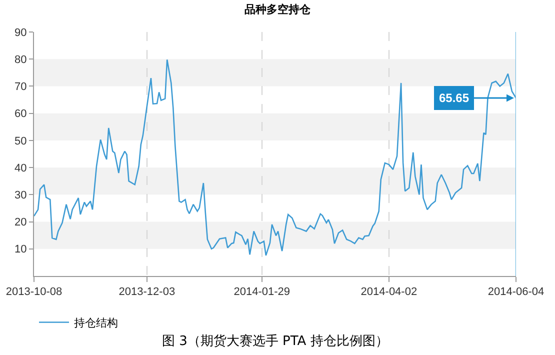  What do you see at coordinates (20, 250) in the screenshot?
I see `y-tick-label: 10` at bounding box center [20, 250].